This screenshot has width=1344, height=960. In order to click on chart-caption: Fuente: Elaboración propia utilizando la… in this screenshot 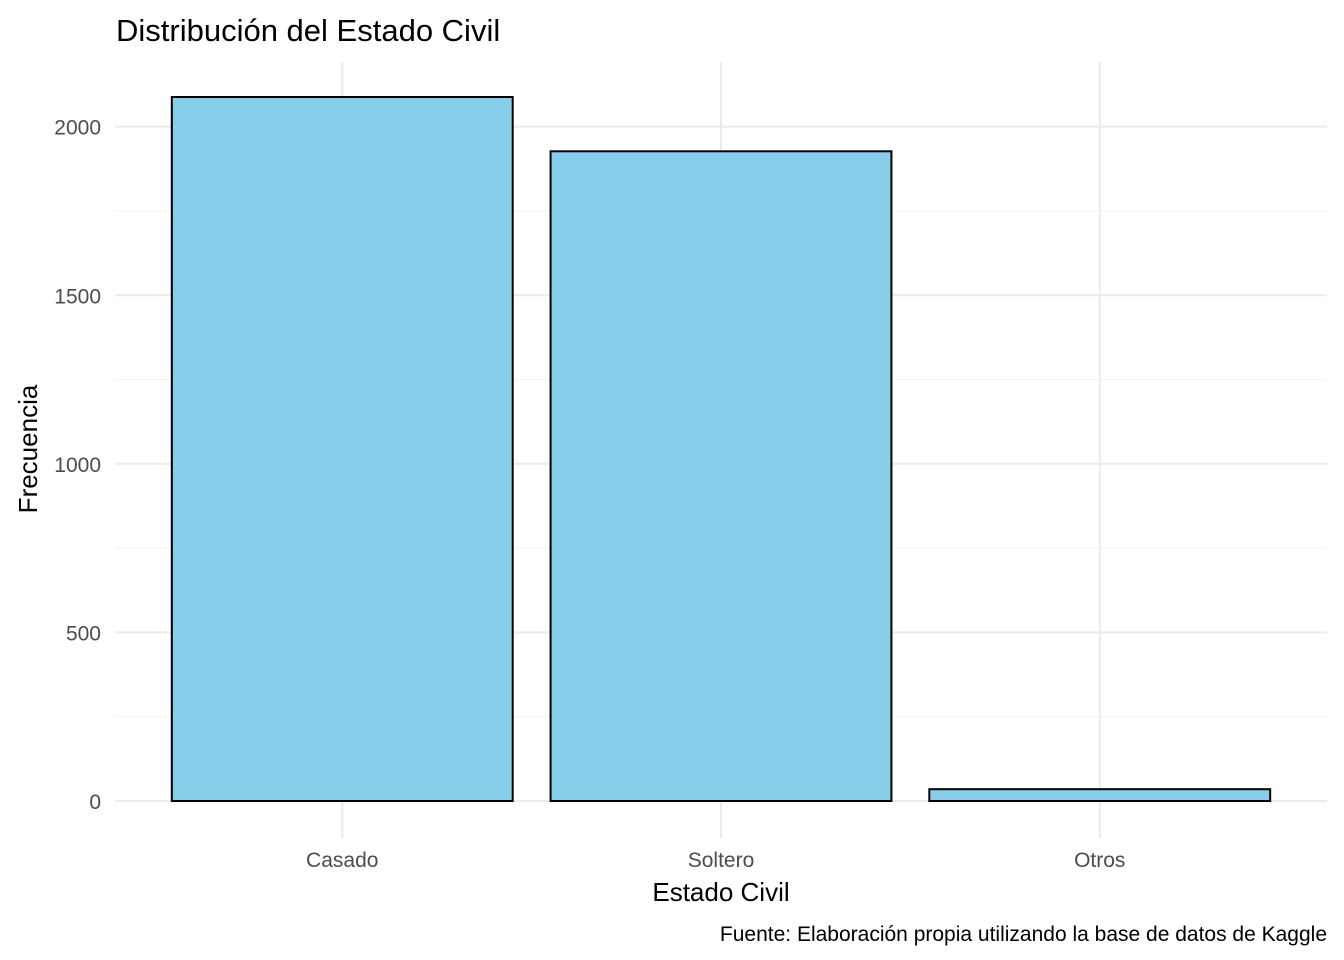, I will do `click(1023, 934)`.